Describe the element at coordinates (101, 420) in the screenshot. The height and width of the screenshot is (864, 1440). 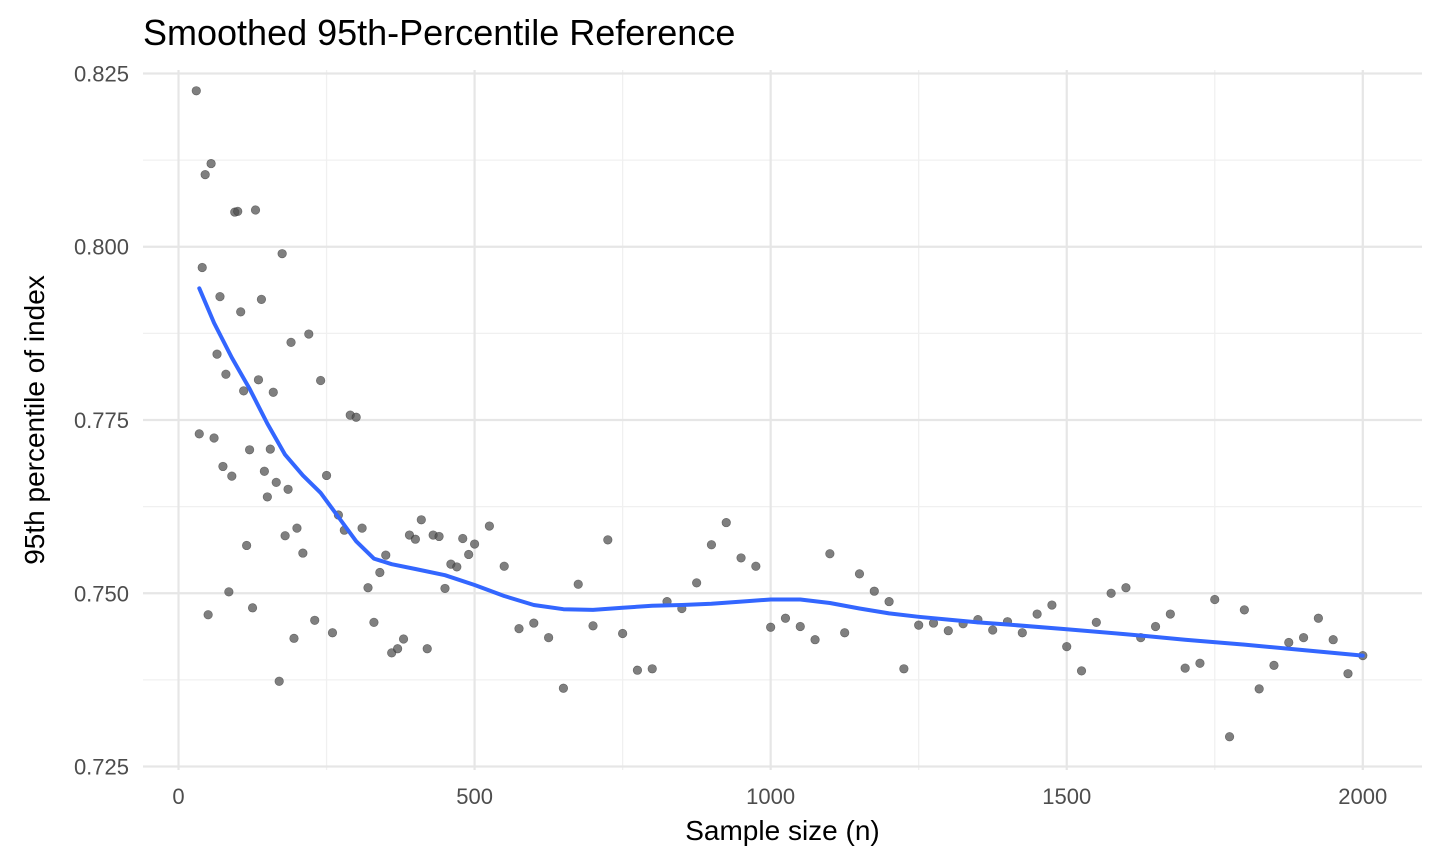
I see `y-tick-label: 0.775` at that location.